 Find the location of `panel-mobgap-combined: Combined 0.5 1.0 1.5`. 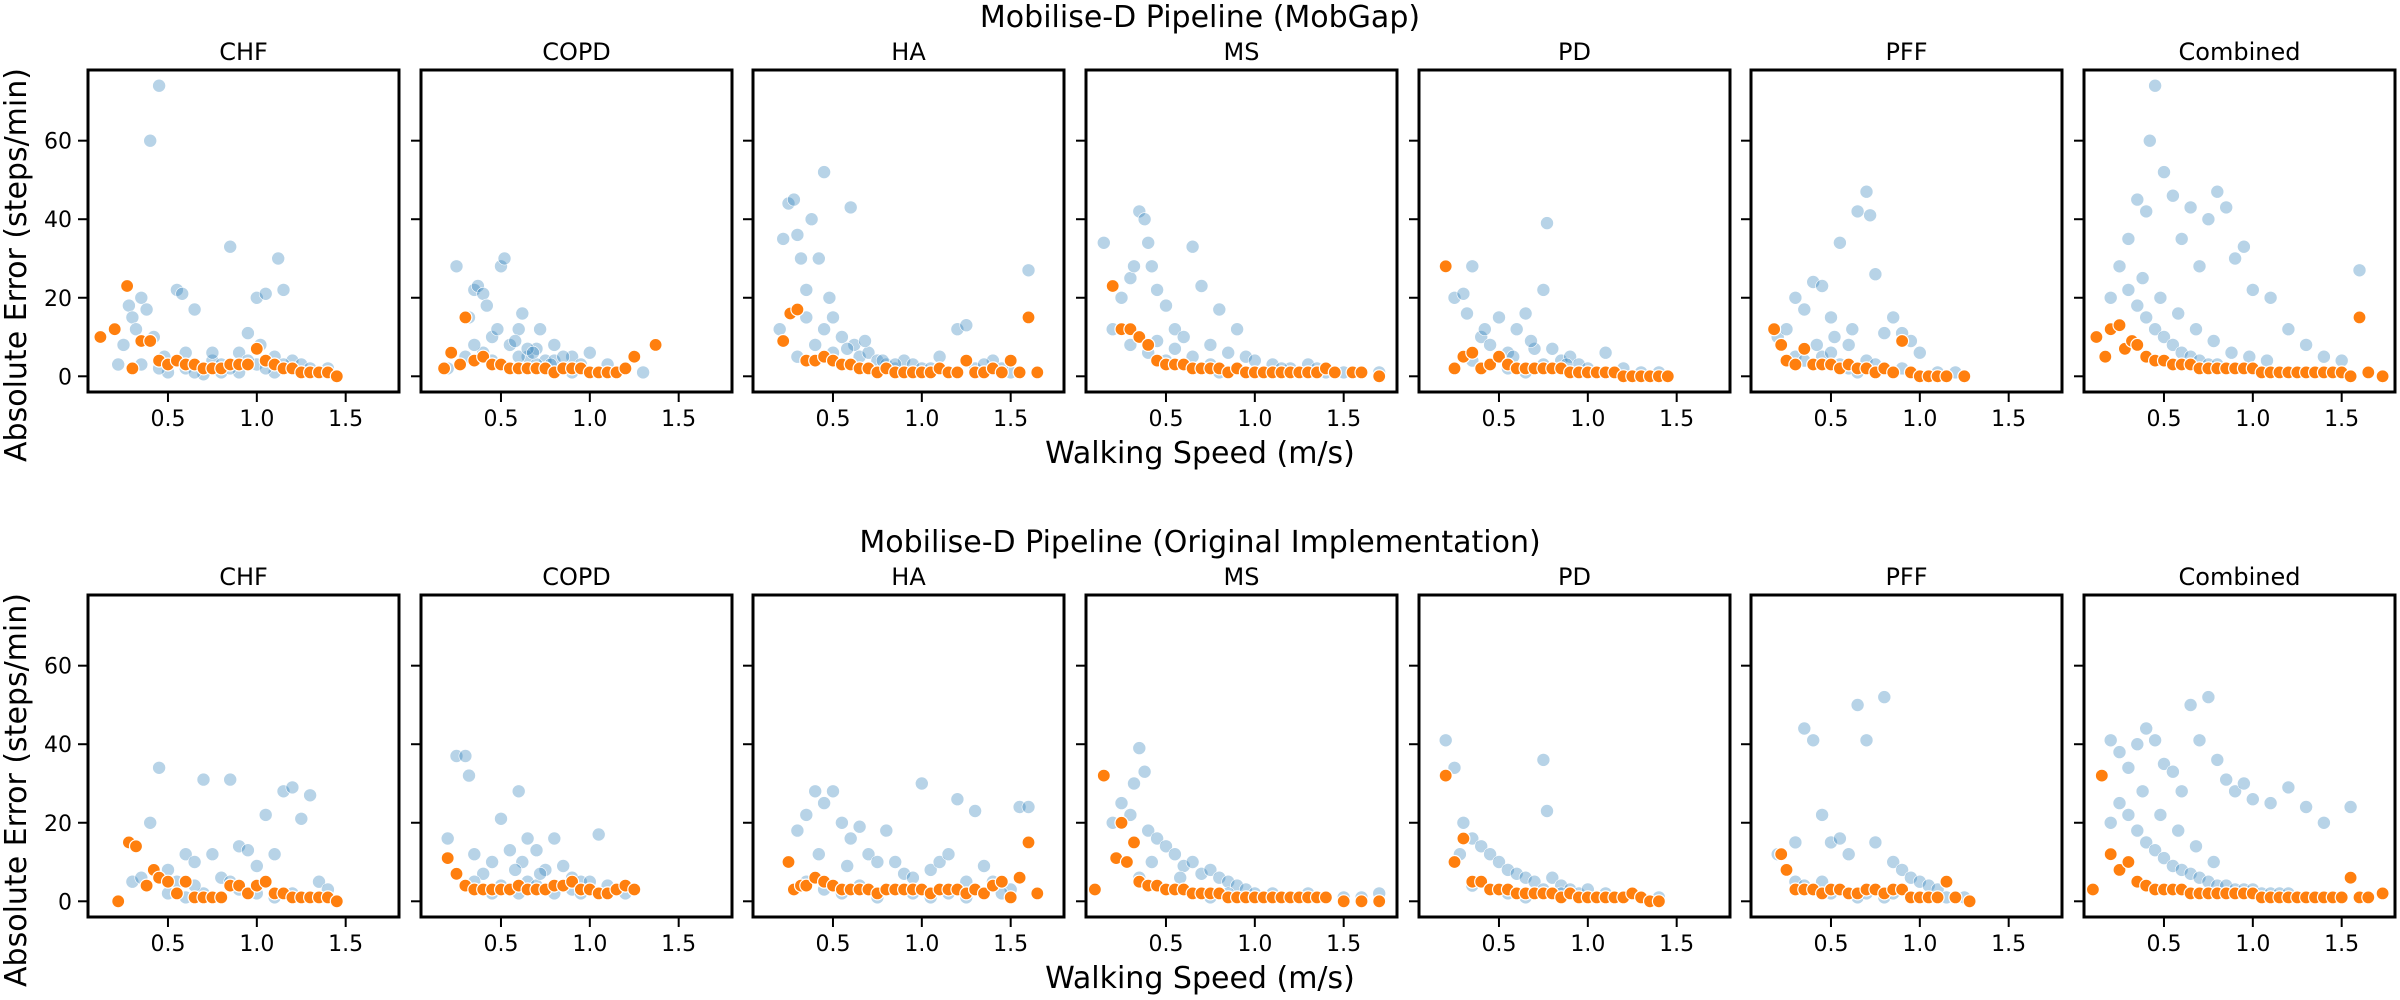

panel-mobgap-combined: Combined 0.5 1.0 1.5 is located at coordinates (2235, 235).